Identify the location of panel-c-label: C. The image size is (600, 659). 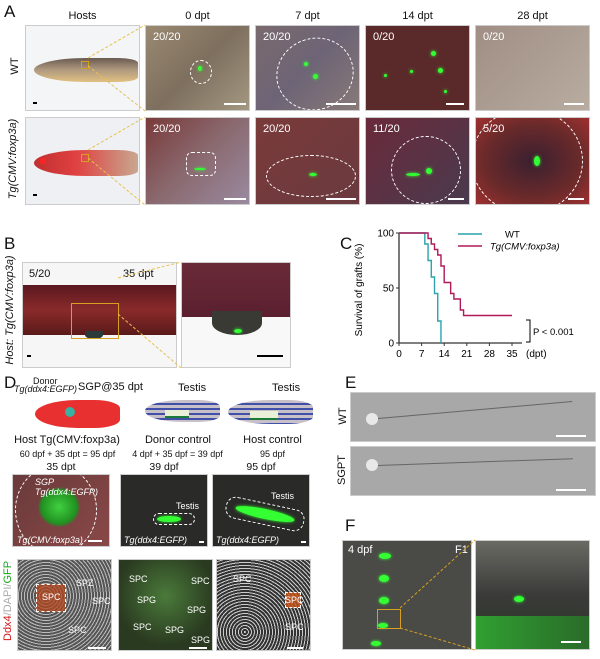
(346, 243).